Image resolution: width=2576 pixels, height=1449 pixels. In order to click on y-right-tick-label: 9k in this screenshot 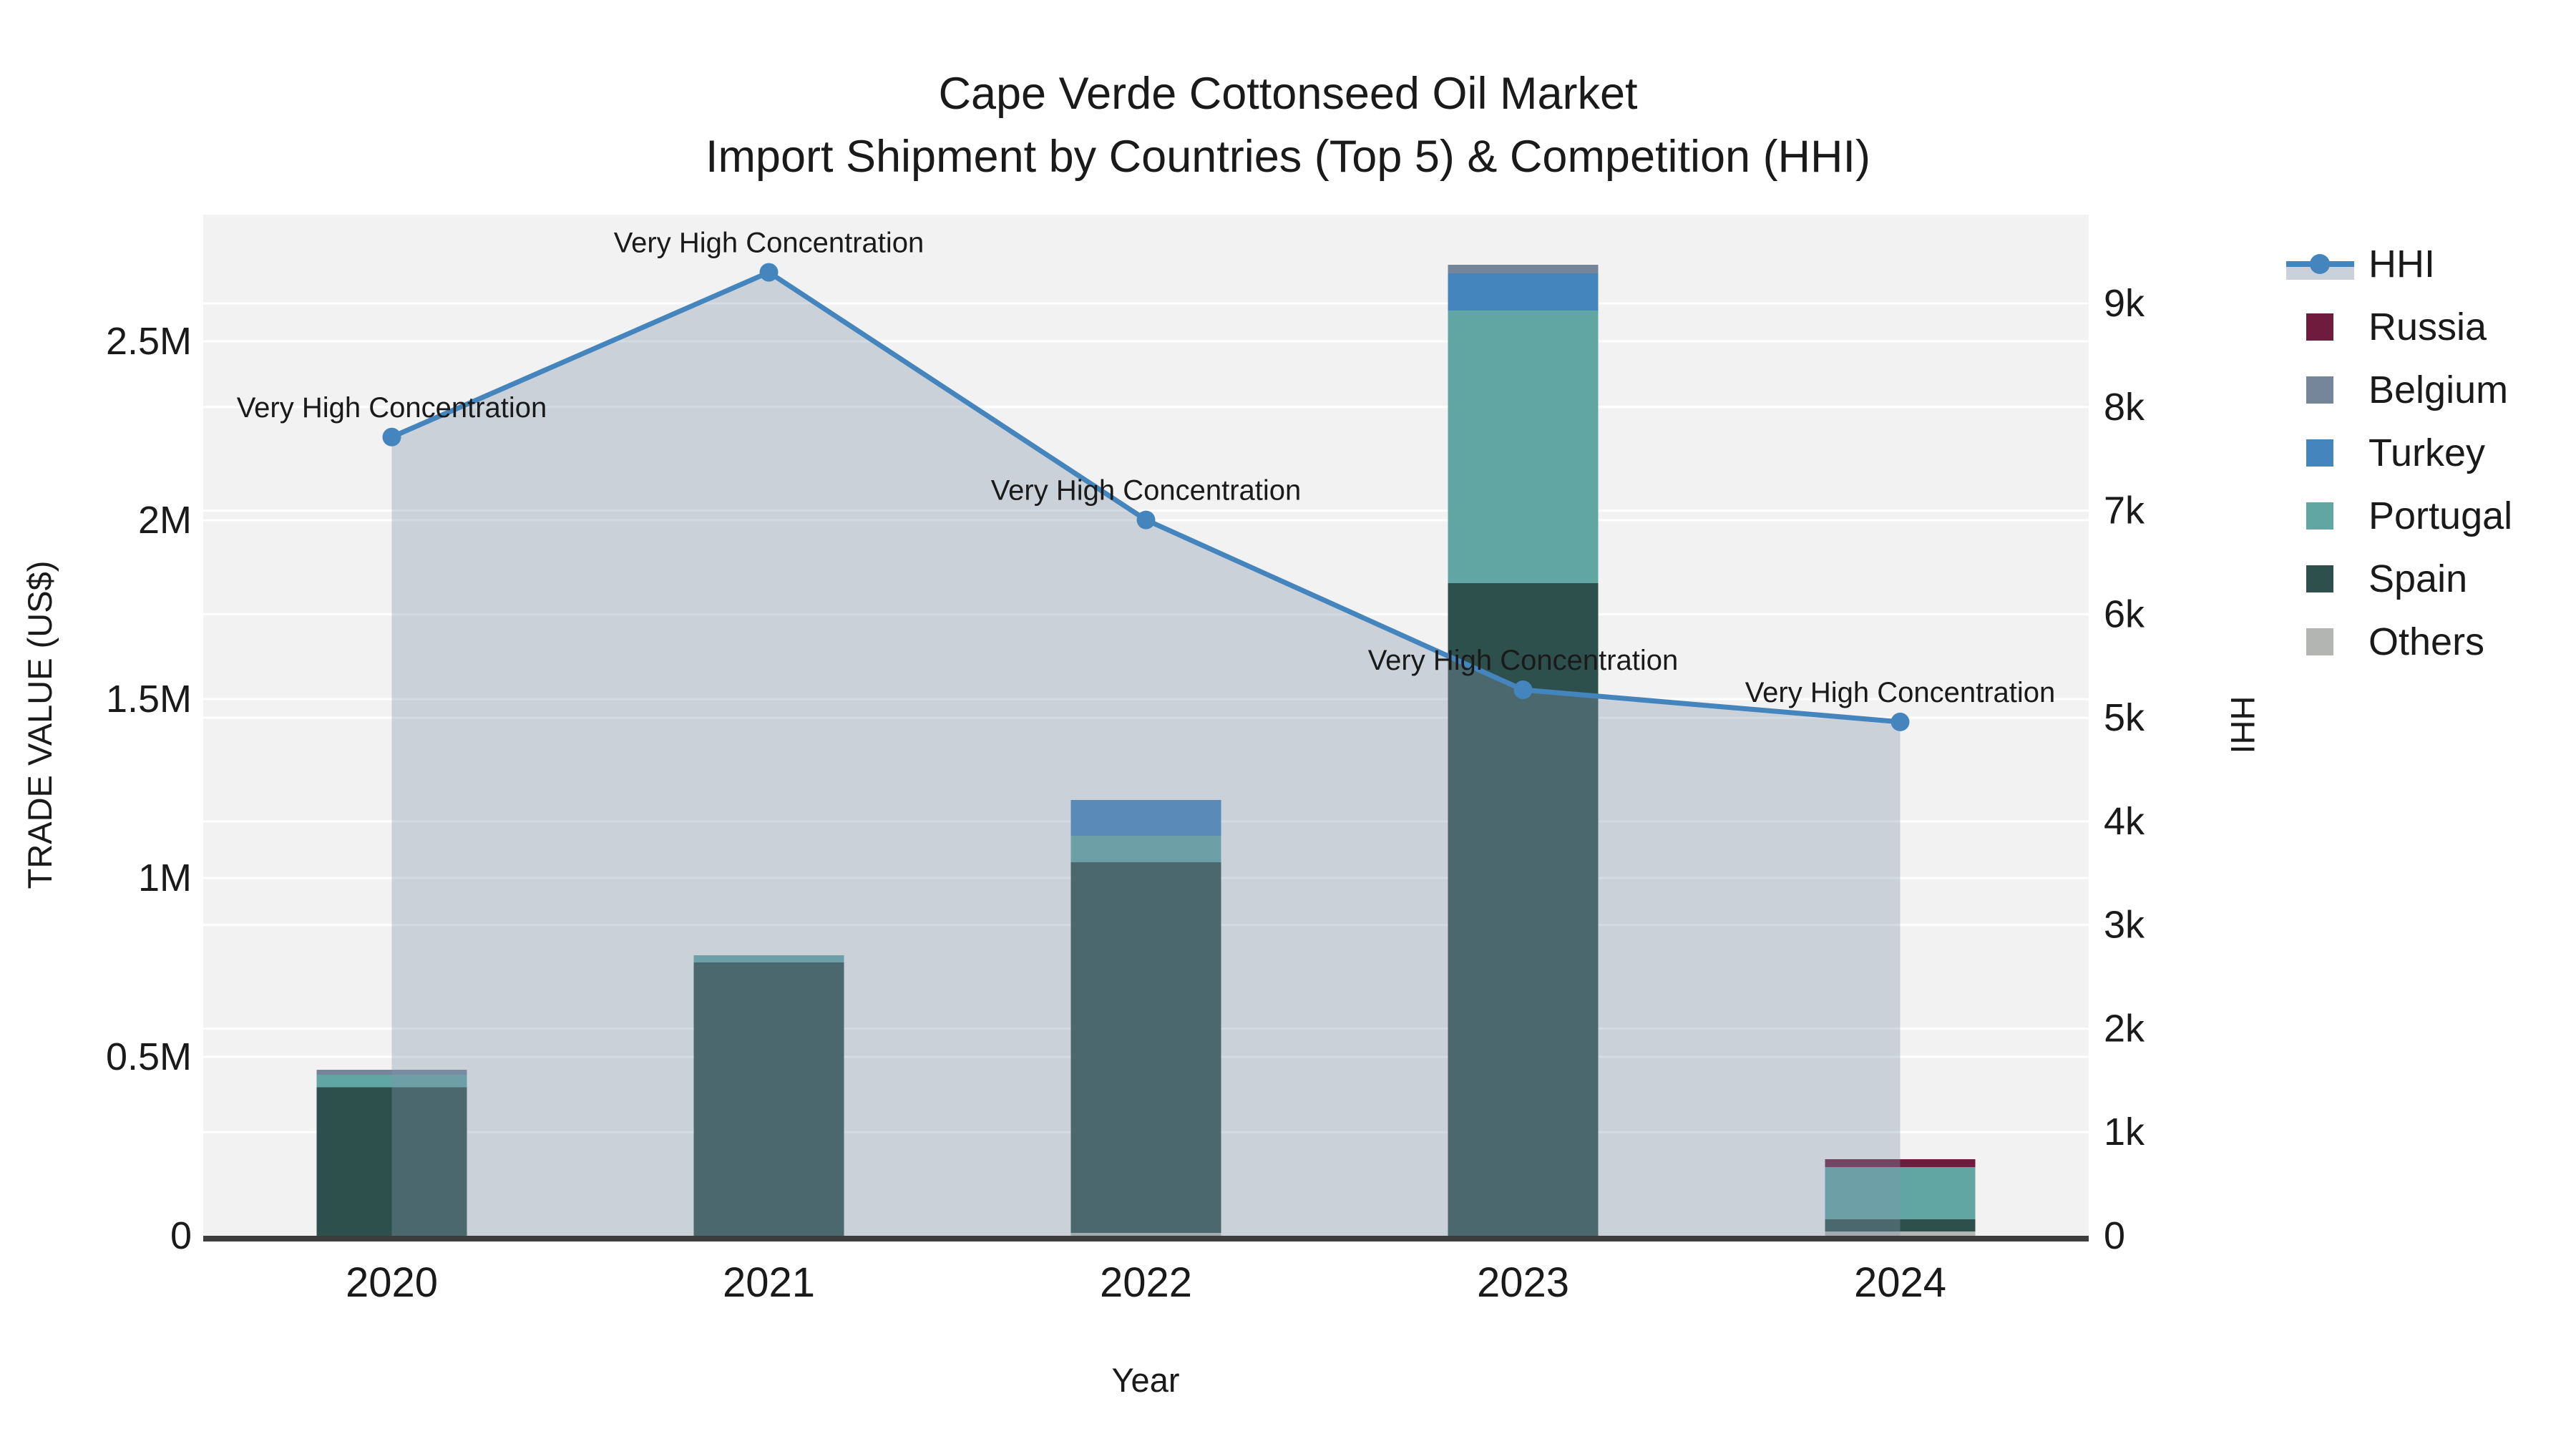, I will do `click(2124, 303)`.